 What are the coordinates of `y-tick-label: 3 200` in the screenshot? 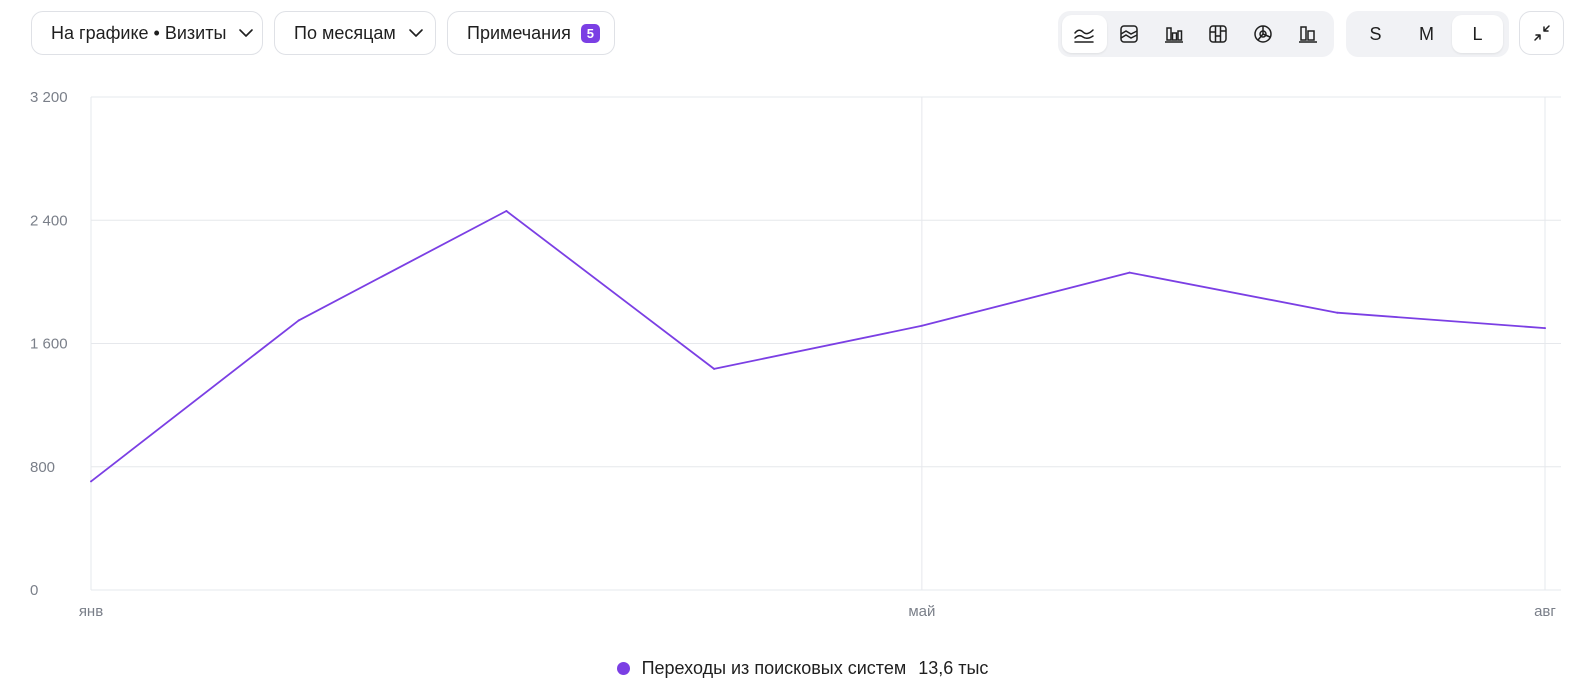 It's located at (49, 97).